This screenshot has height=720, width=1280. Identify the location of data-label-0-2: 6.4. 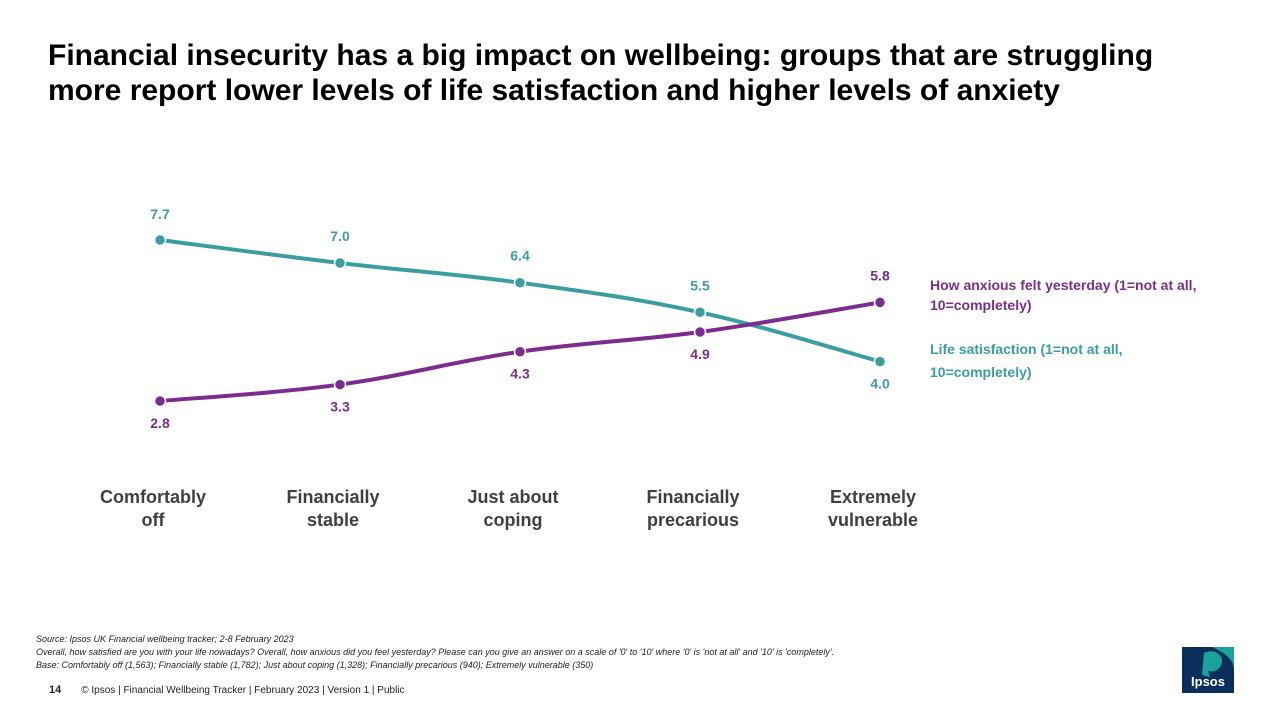
(520, 256).